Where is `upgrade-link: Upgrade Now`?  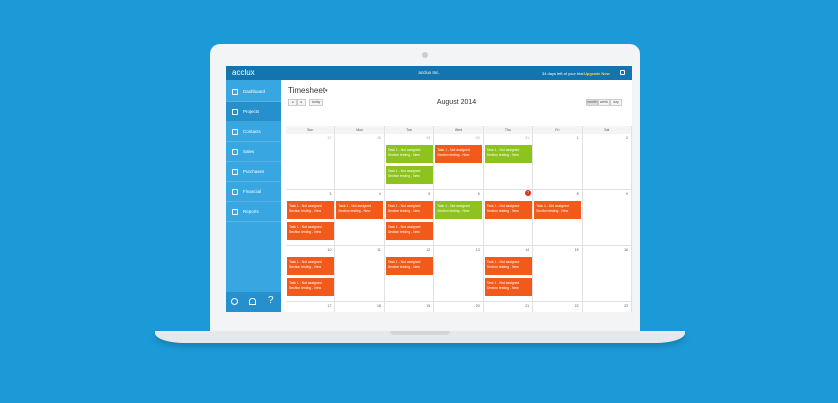
upgrade-link: Upgrade Now is located at coordinates (597, 73).